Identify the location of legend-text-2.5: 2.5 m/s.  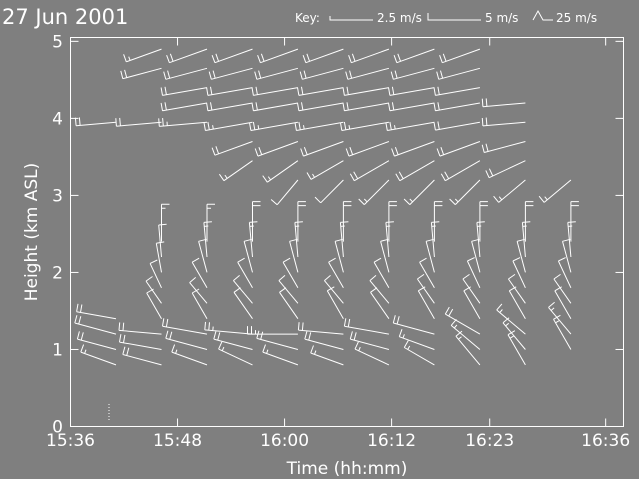
(399, 18).